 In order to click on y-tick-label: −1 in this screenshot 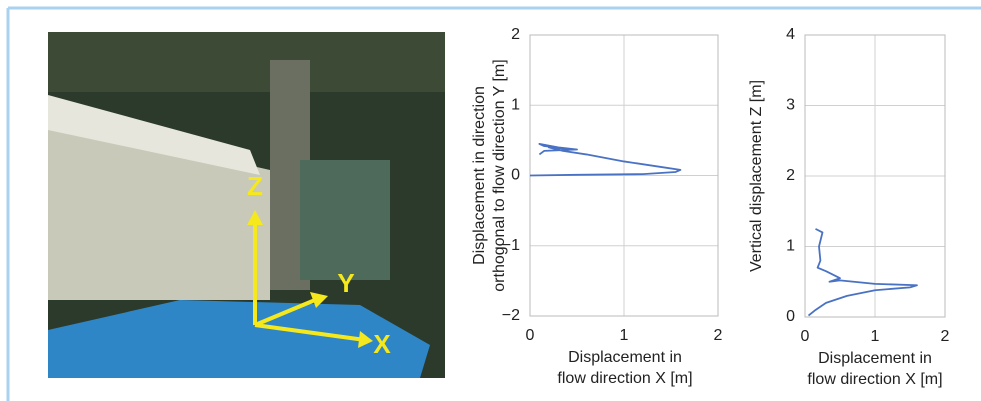, I will do `click(511, 245)`.